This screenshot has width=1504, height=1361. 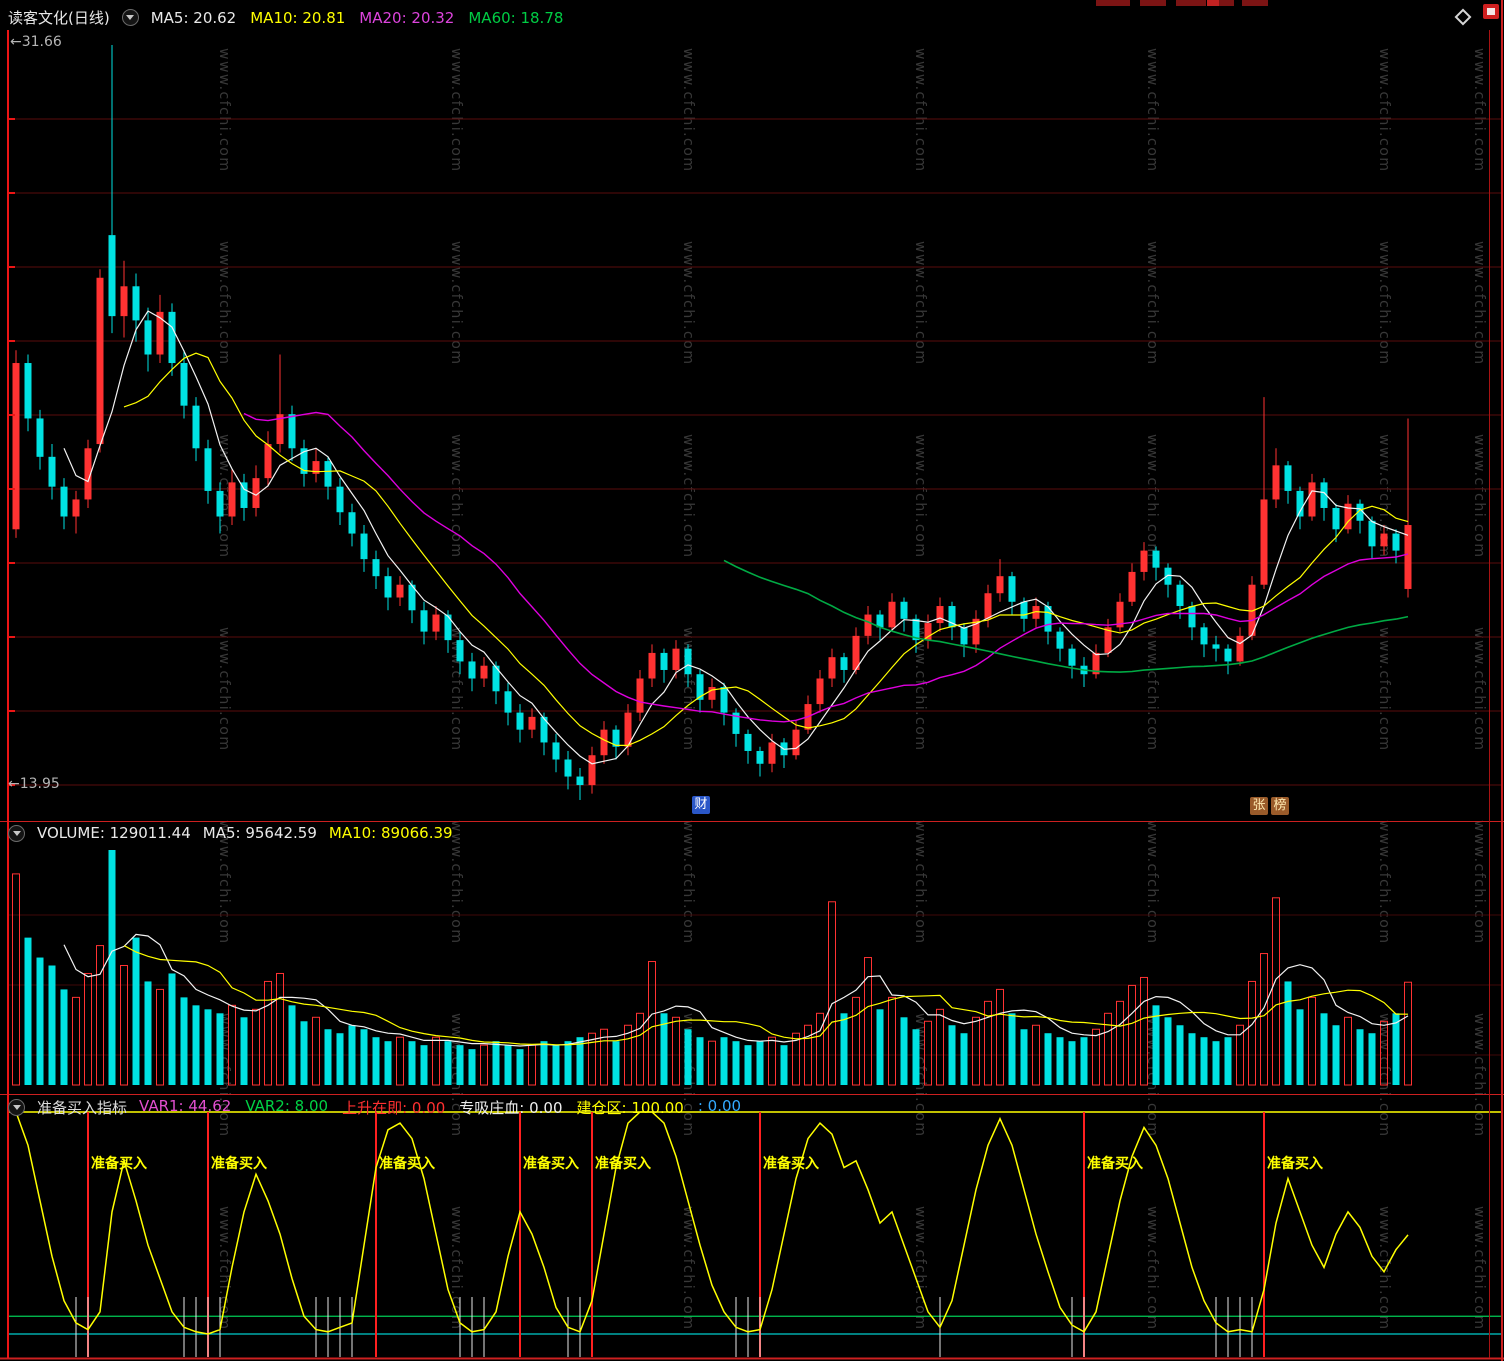 I want to click on chart-title: 读客文化(日线), so click(x=59, y=18).